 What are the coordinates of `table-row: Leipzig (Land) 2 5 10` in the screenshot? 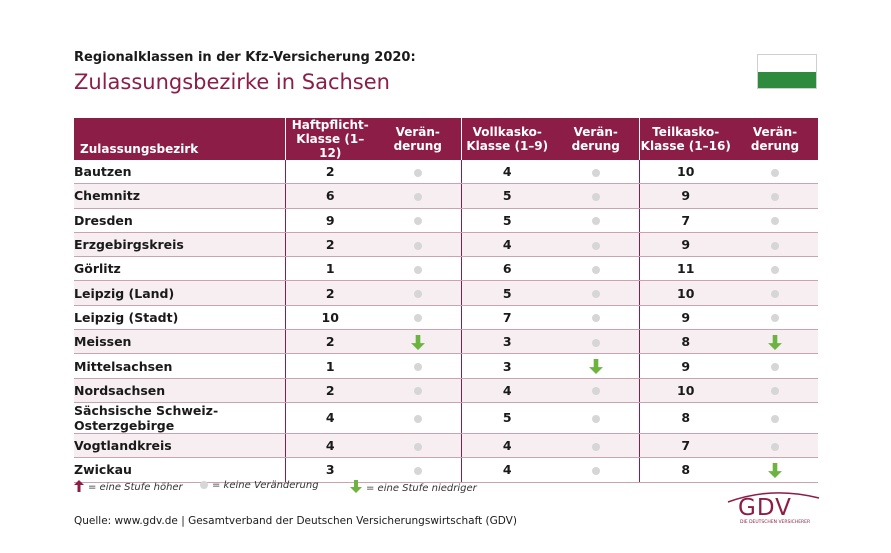 It's located at (446, 293).